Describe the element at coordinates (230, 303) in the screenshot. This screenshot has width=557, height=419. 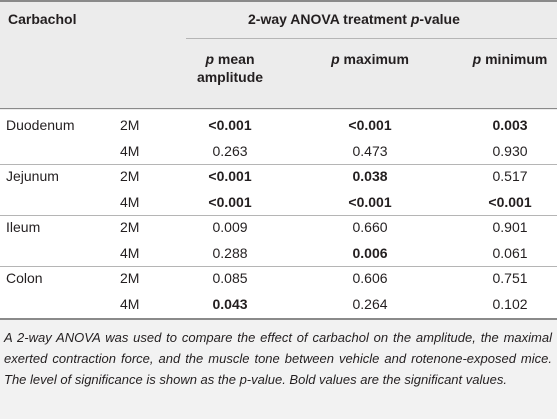
I see `p-value-cell: 0.043` at that location.